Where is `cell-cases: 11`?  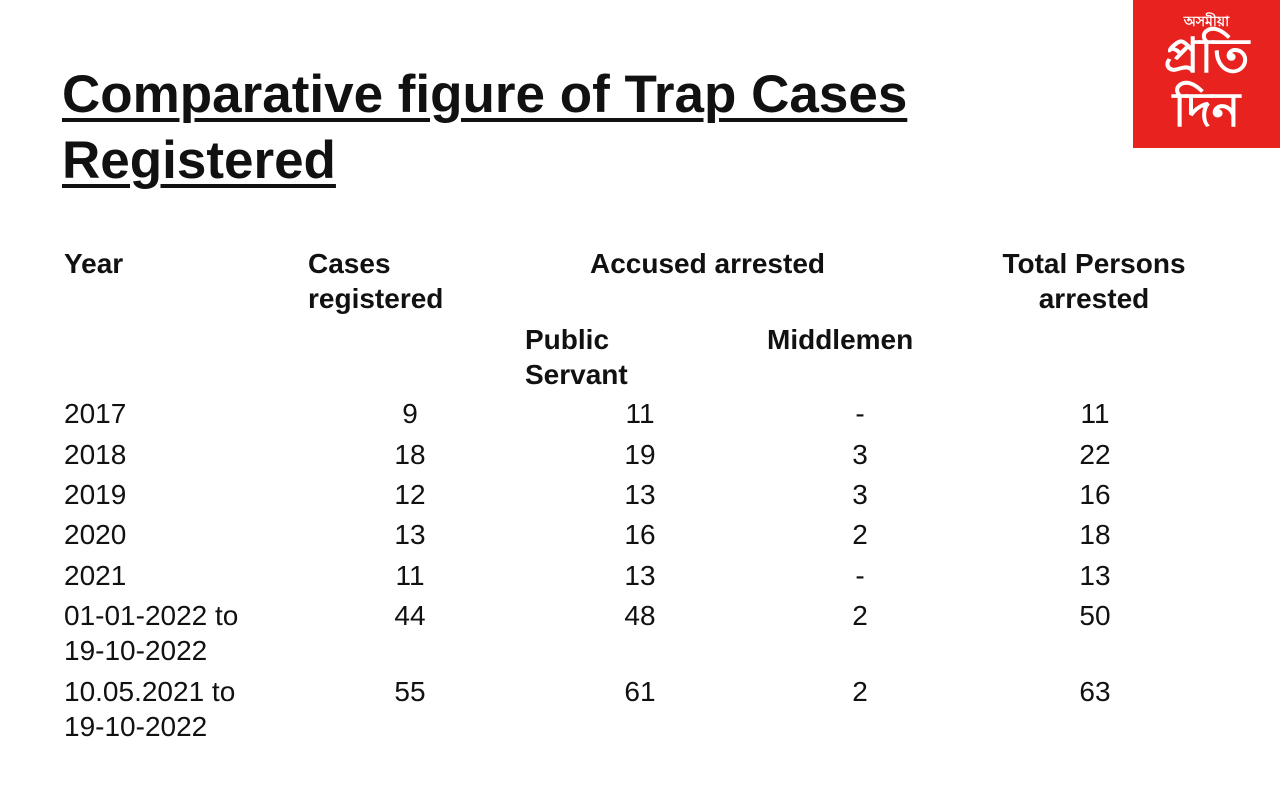 cell-cases: 11 is located at coordinates (410, 575).